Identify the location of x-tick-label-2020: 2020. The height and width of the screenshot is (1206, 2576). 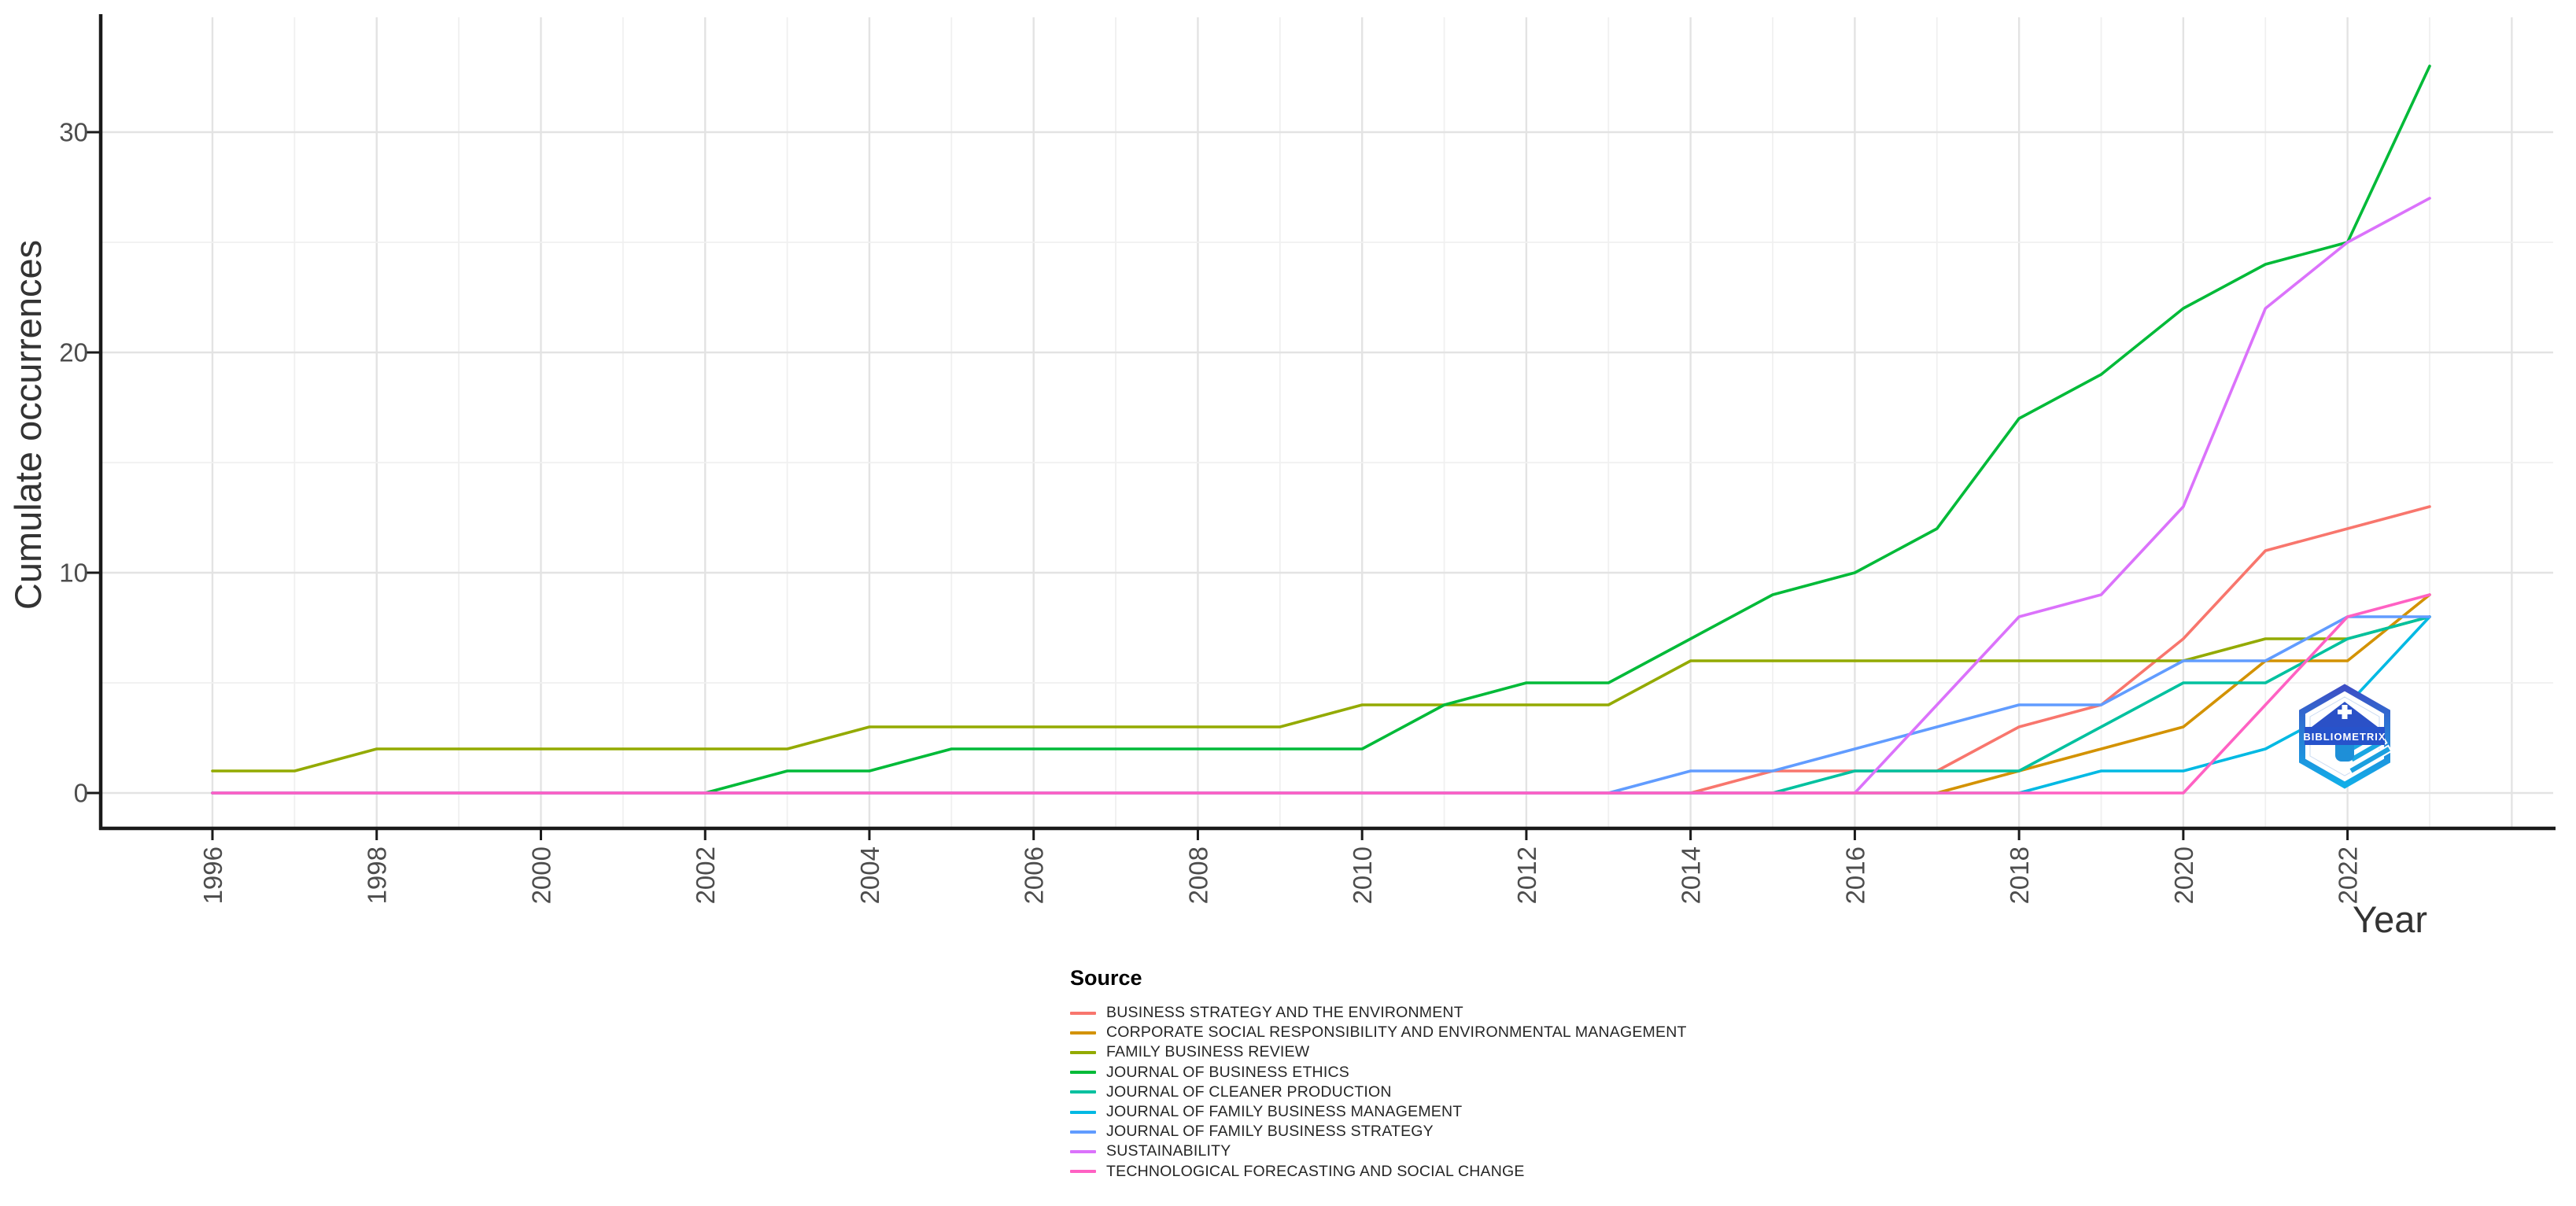
(2183, 875).